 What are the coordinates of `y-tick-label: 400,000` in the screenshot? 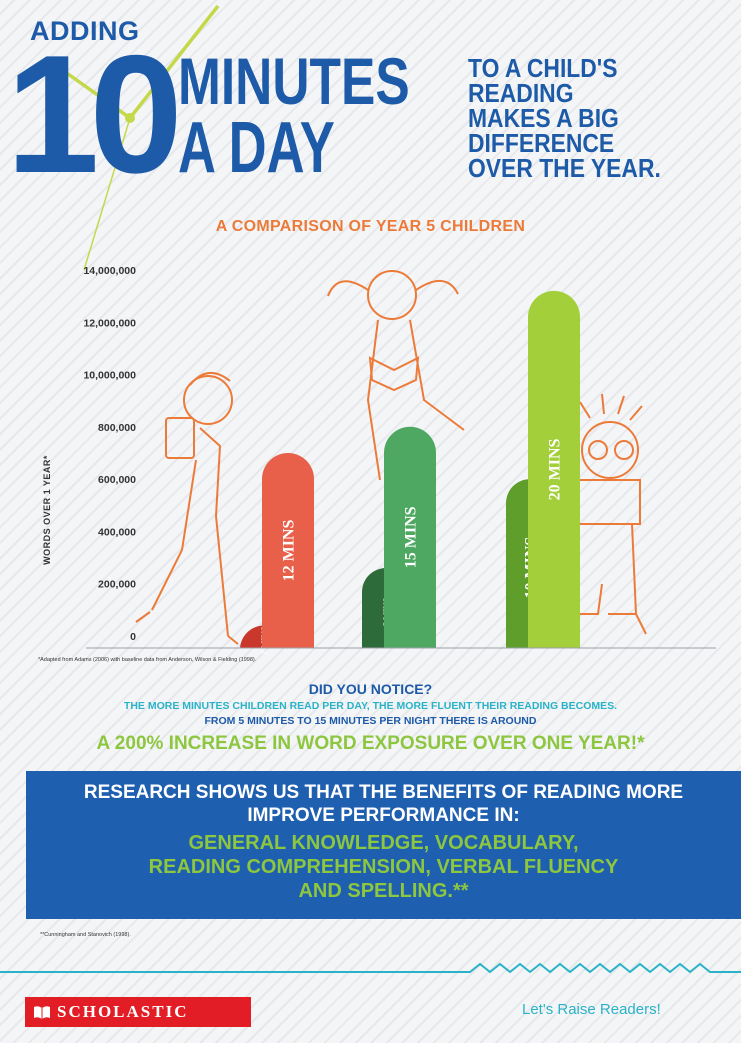 It's located at (117, 532).